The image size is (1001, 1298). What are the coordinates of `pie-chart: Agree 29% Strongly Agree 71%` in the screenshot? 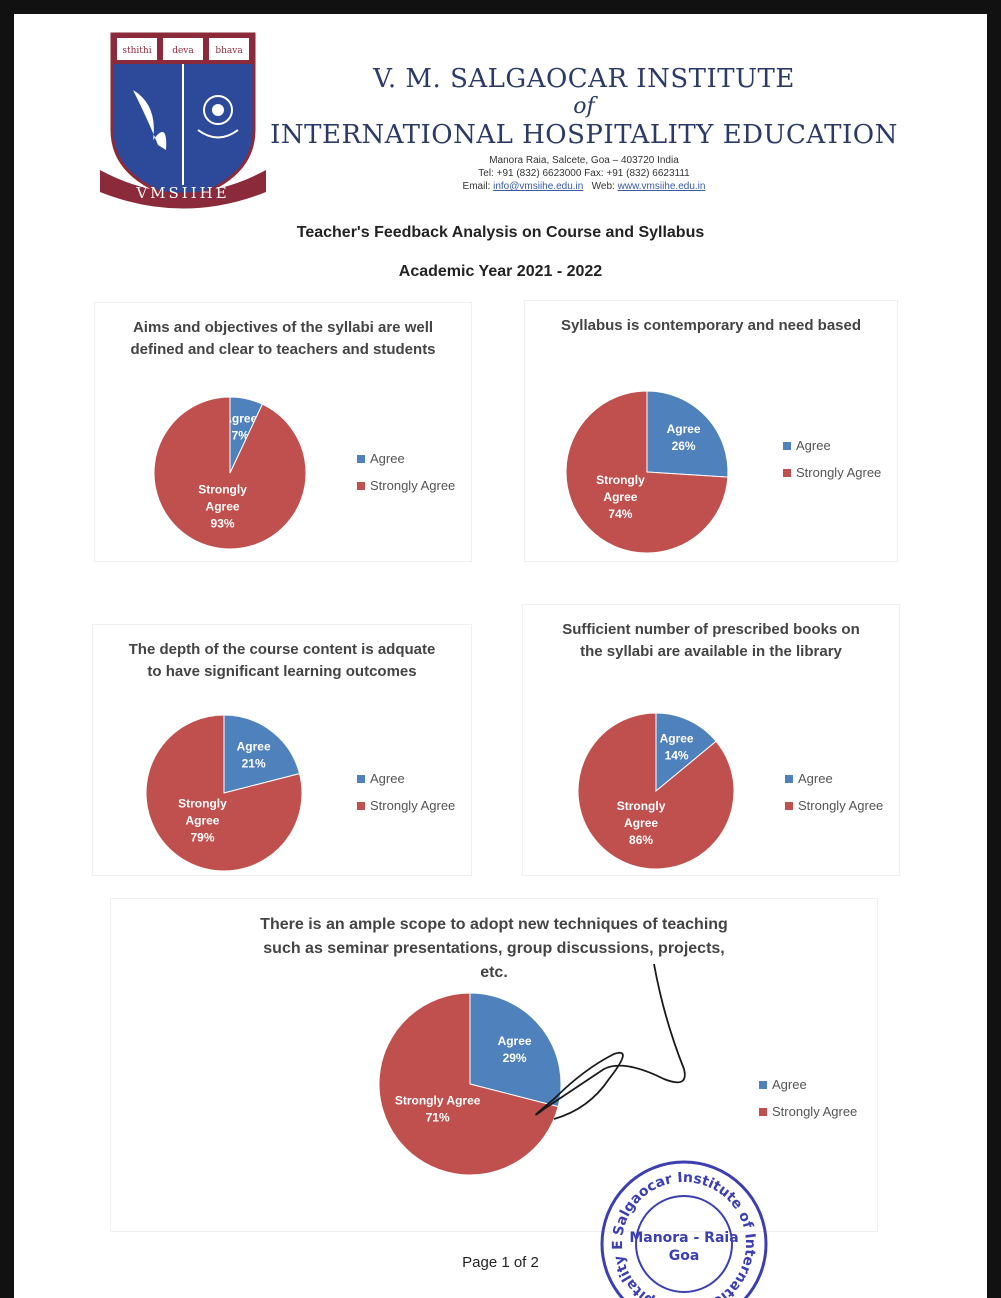 It's located at (470, 1084).